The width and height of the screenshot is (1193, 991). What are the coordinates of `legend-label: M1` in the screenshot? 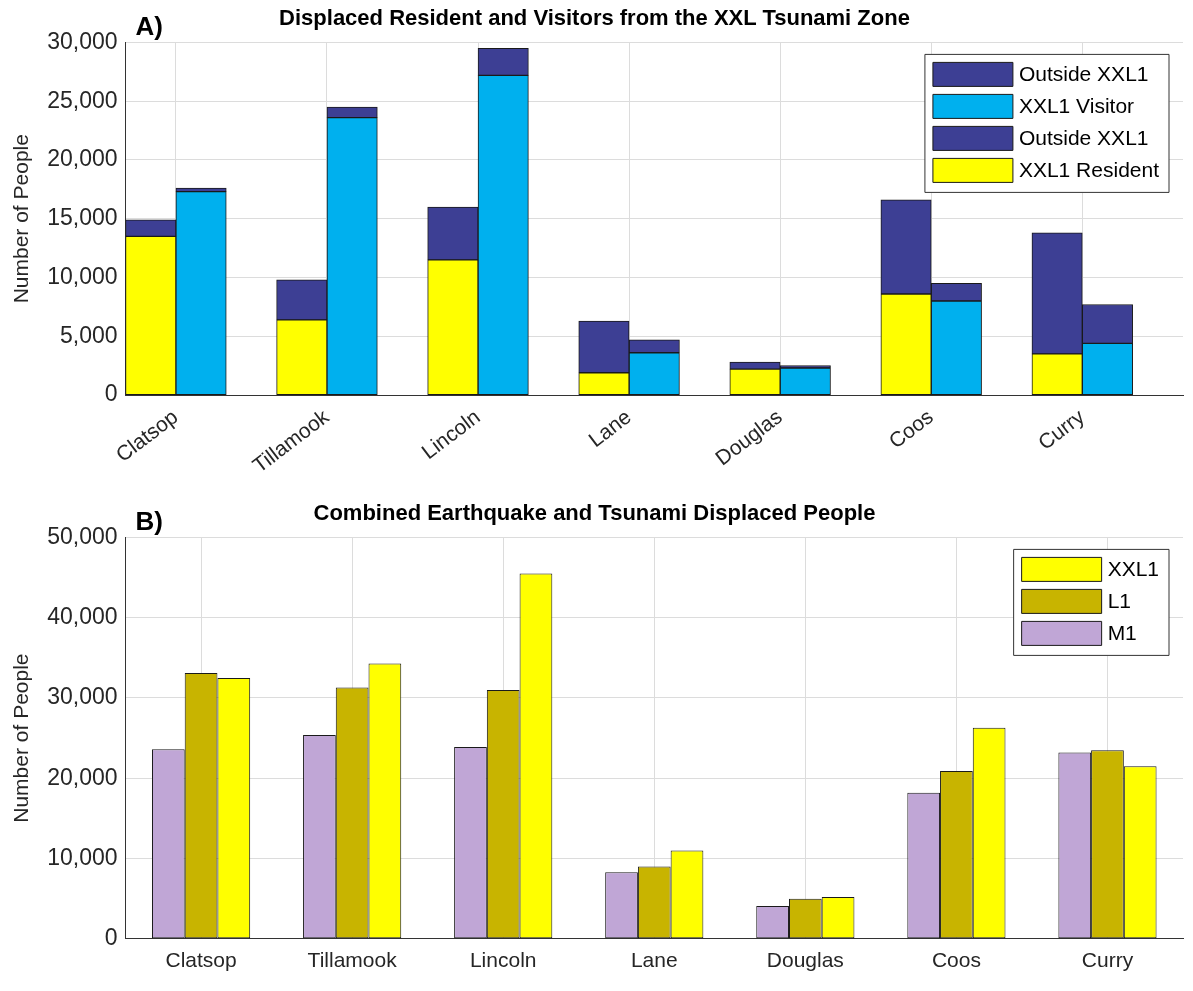 It's located at (1122, 633).